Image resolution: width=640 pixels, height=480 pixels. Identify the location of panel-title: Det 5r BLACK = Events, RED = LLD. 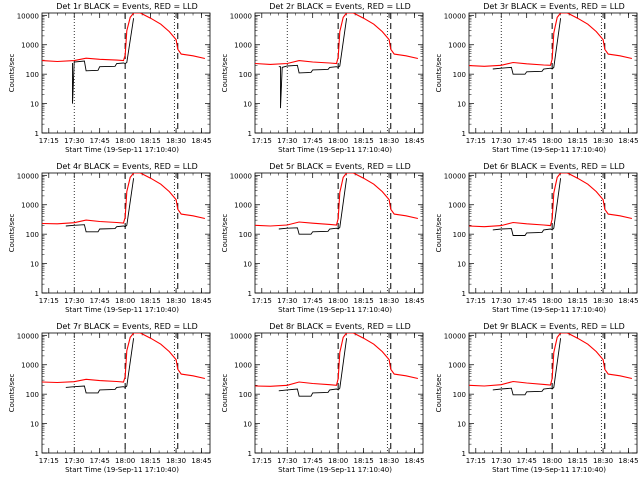
(340, 166).